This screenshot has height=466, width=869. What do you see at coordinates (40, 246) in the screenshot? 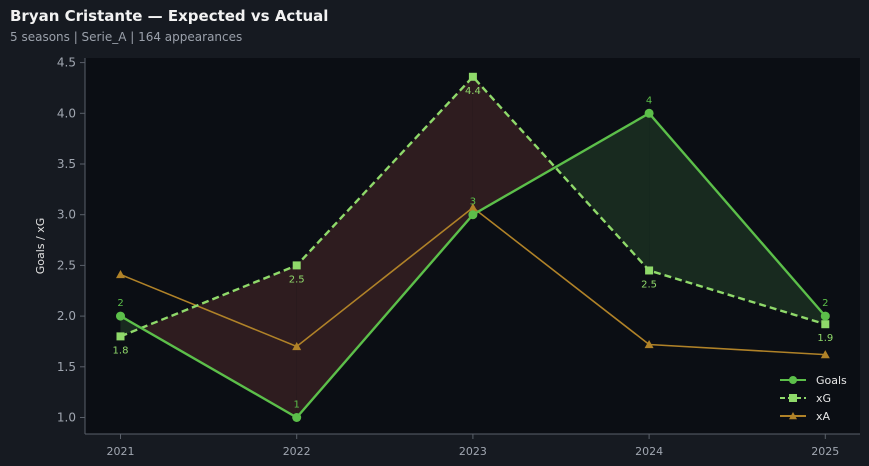
I see `y-axis-label: Goals / xG` at bounding box center [40, 246].